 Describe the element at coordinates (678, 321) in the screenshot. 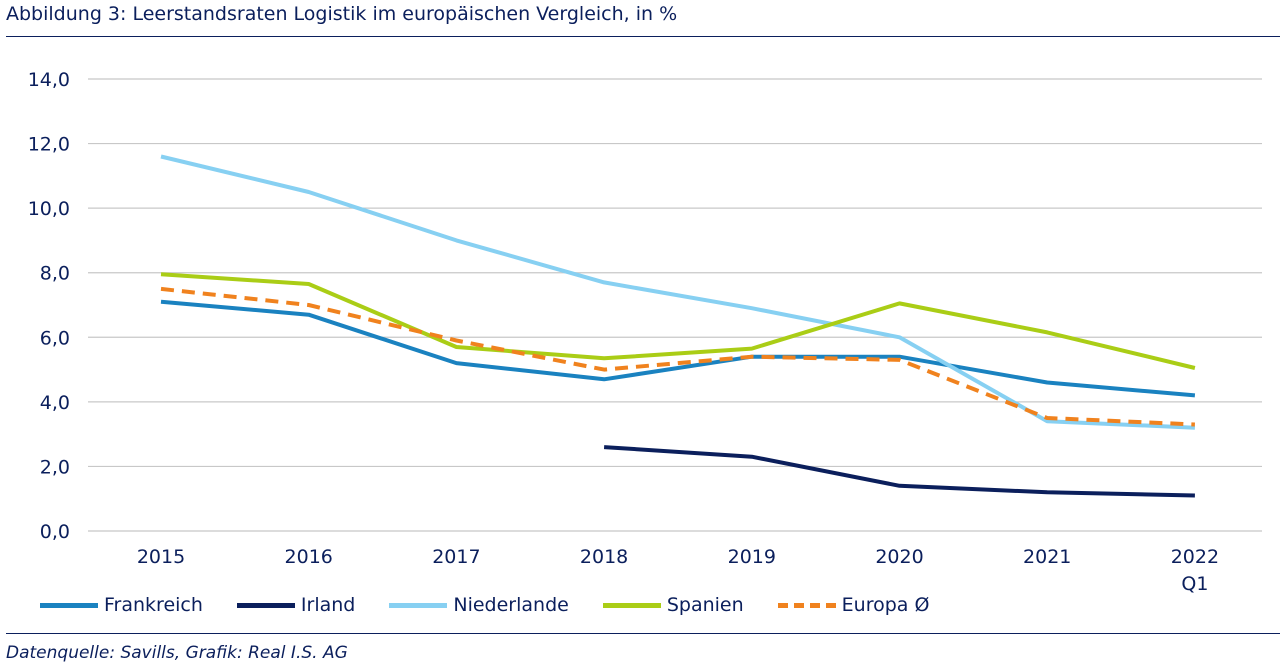

I see `series-line-spanien` at that location.